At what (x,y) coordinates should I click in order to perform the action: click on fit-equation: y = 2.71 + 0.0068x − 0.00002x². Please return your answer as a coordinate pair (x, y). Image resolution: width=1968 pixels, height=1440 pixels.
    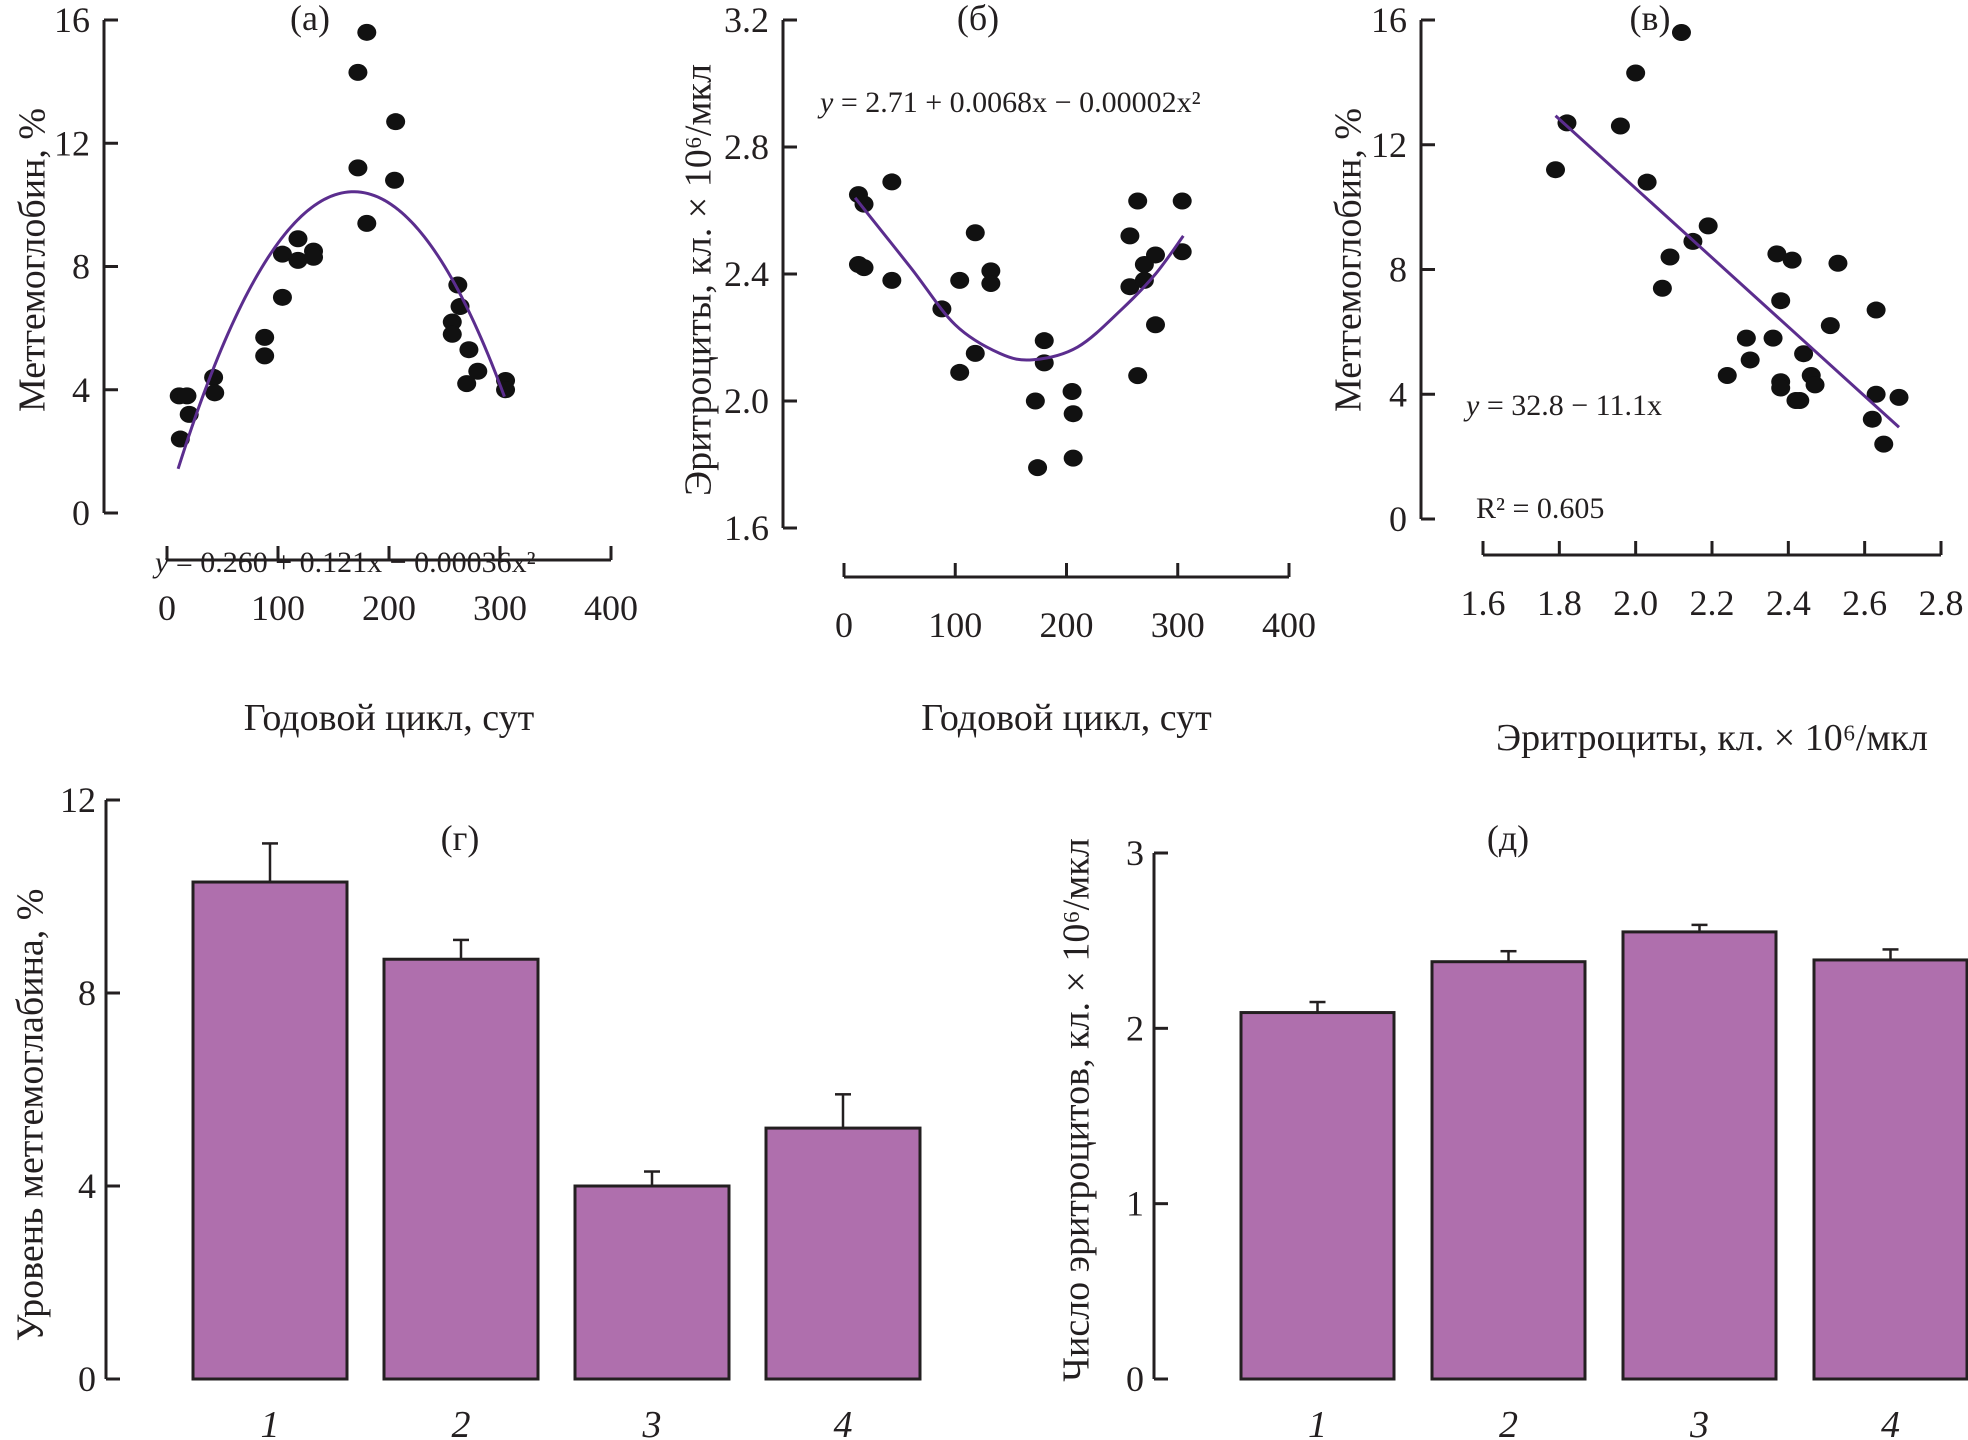
    Looking at the image, I should click on (1009, 102).